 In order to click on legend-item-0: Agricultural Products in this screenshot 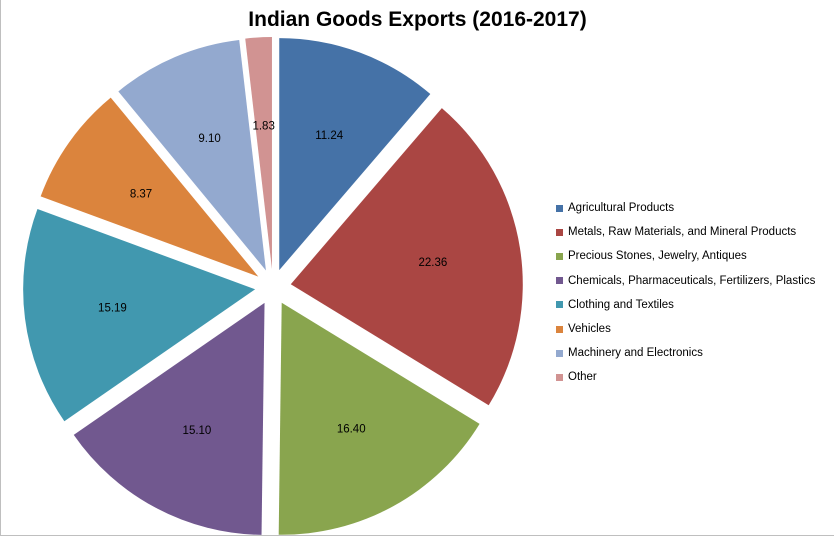, I will do `click(685, 208)`.